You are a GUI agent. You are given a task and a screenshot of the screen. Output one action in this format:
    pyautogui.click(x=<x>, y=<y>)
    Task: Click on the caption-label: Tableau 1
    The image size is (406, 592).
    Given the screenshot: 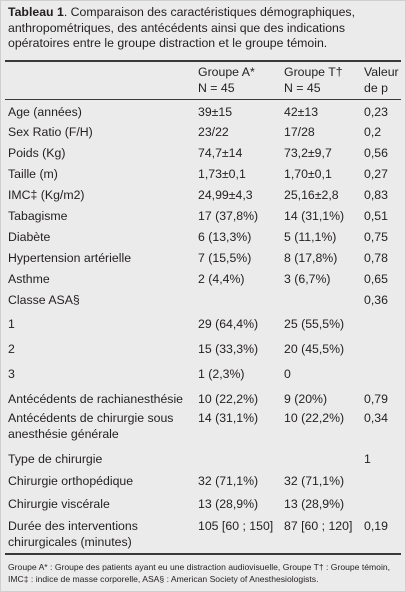 What is the action you would take?
    pyautogui.click(x=36, y=12)
    